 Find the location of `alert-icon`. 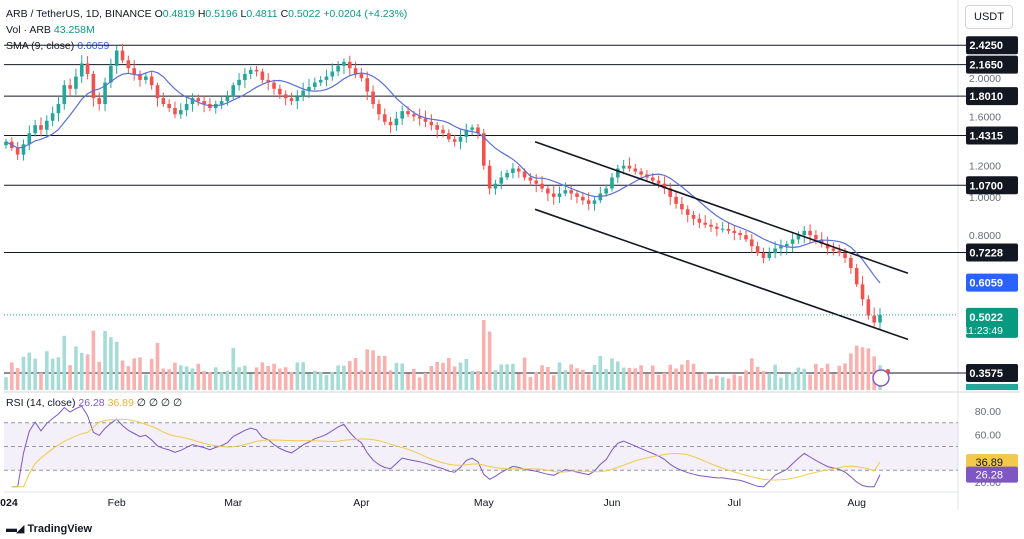

alert-icon is located at coordinates (881, 378).